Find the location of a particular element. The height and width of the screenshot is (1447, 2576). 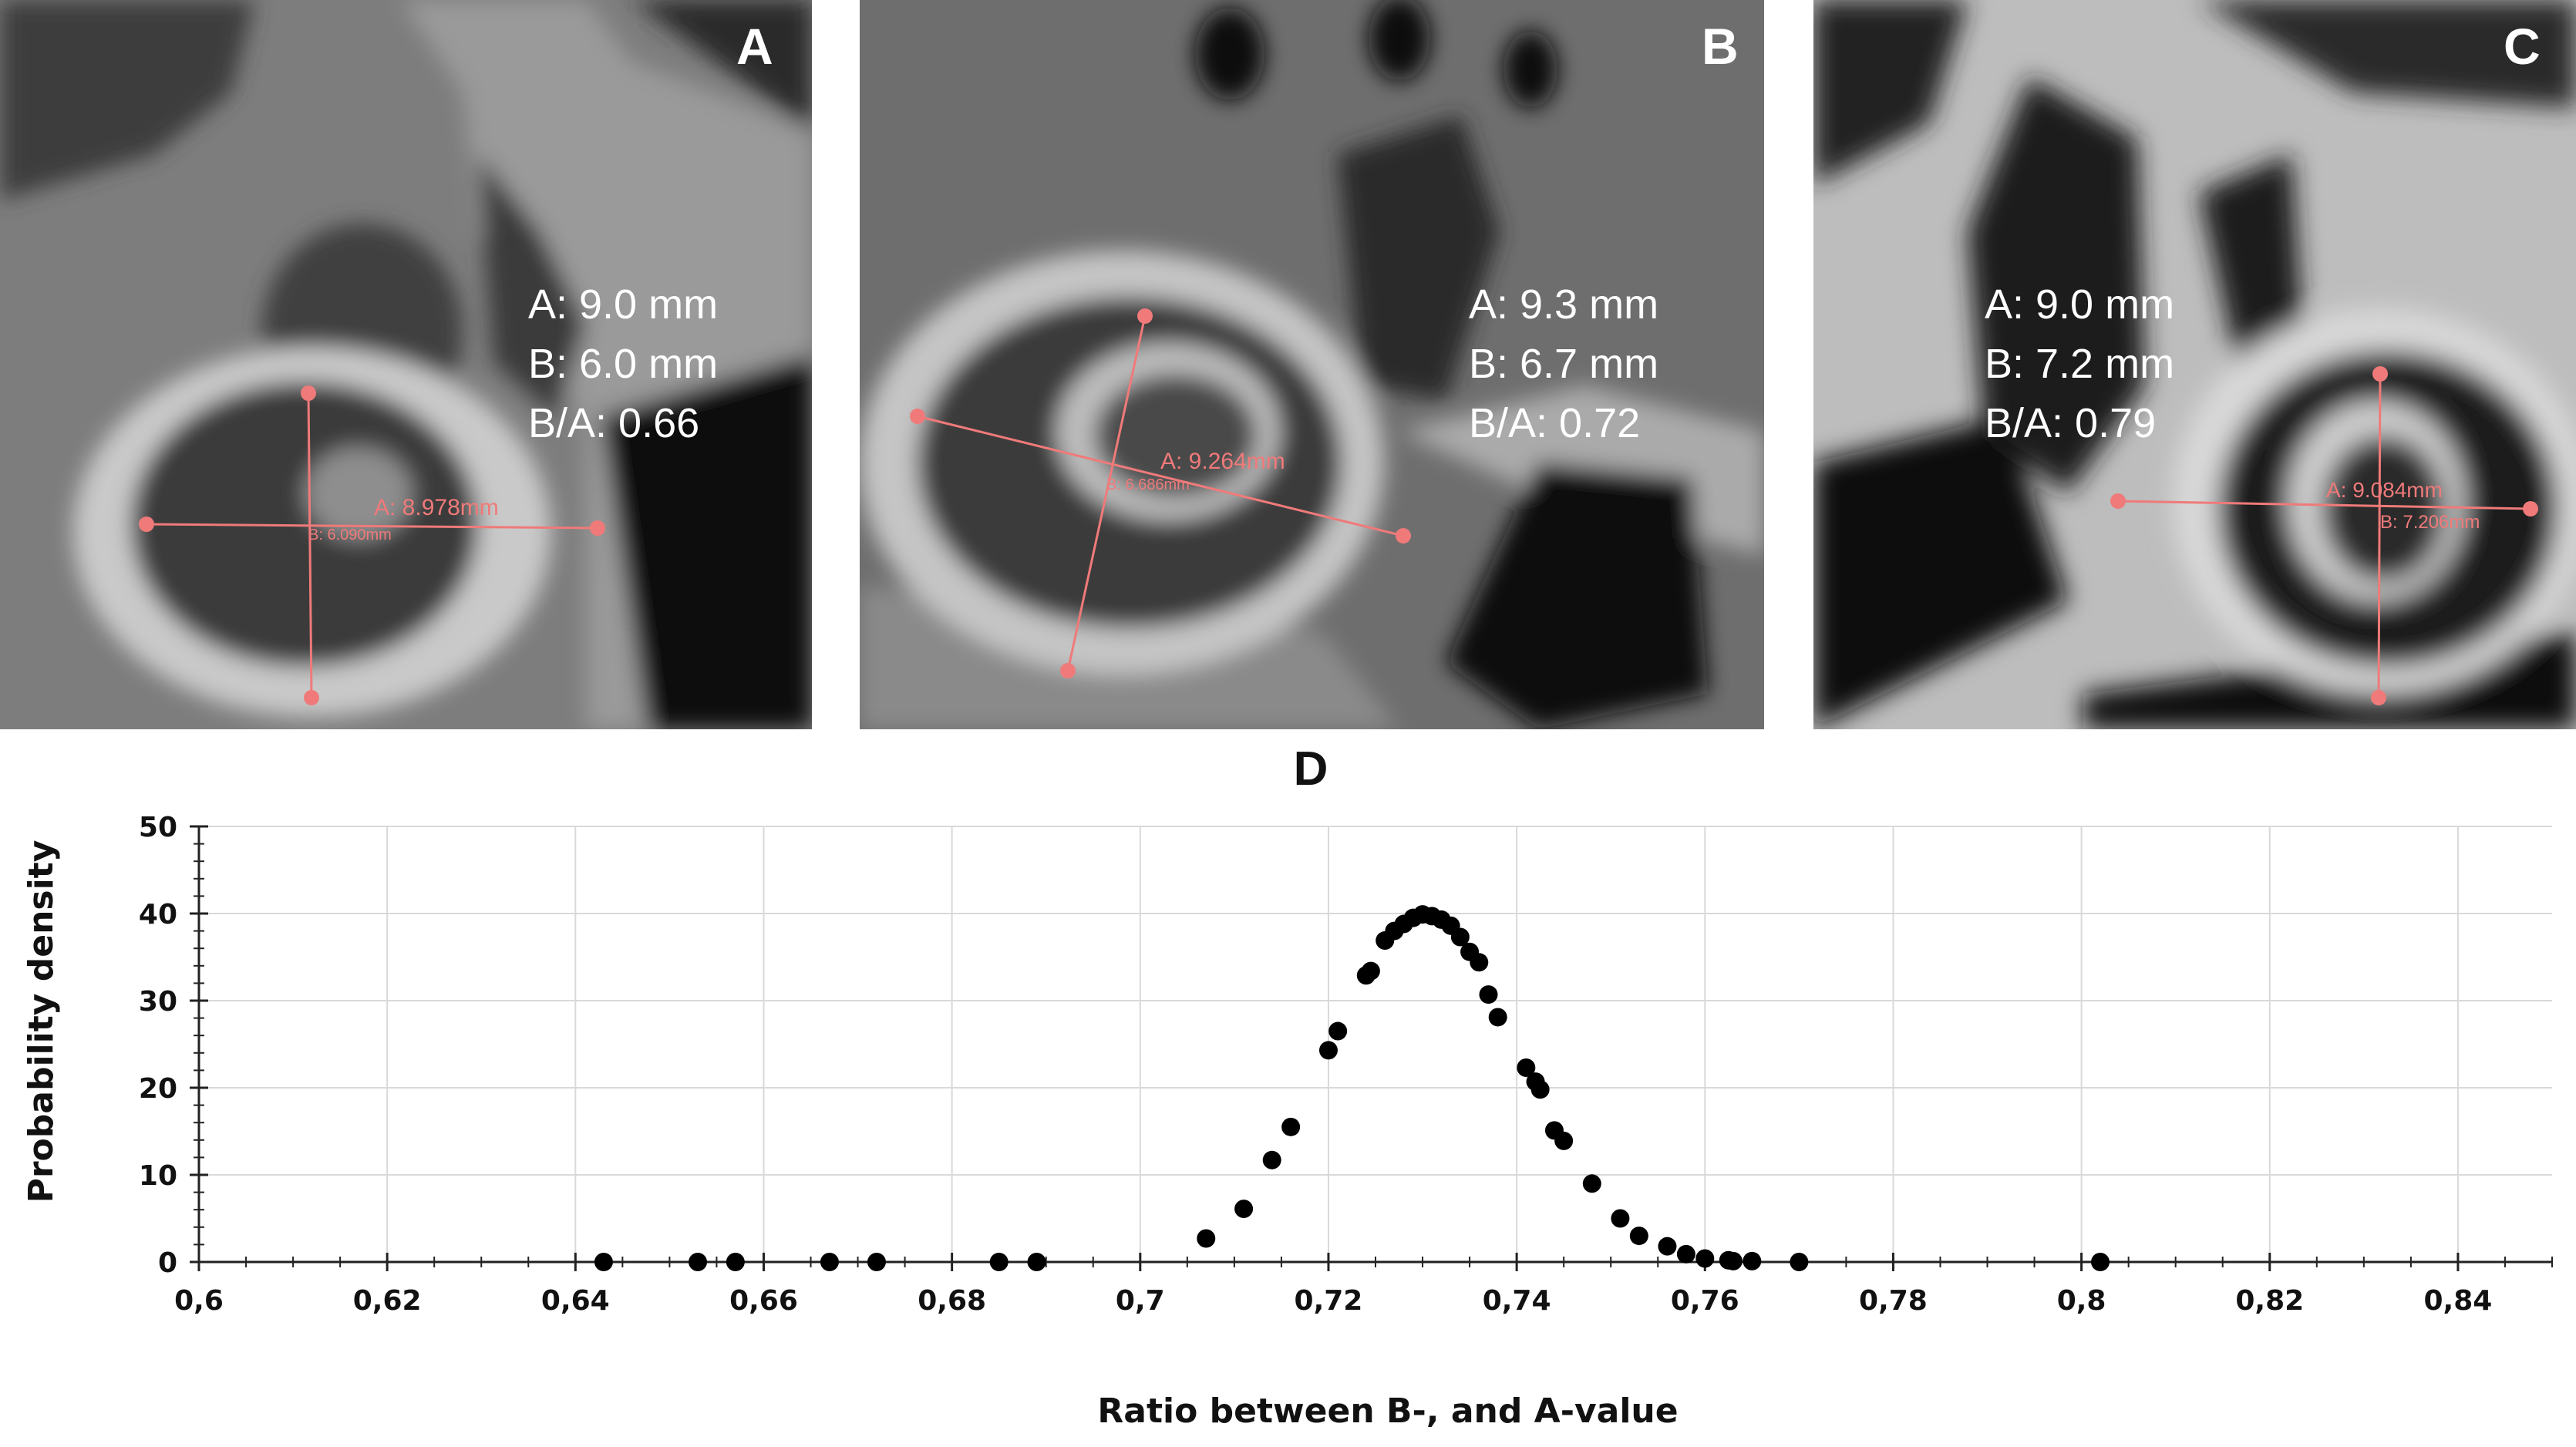

measurement-text-c: A: 9.0 mm B: 7.2 mm B/A: 0.79 is located at coordinates (2079, 364).